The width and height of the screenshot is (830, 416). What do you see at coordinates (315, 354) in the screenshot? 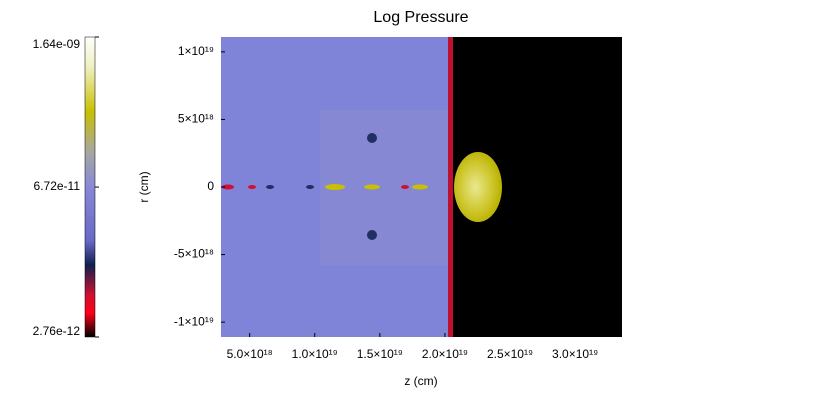
I see `x-tick-label: 1.0×10¹⁹` at bounding box center [315, 354].